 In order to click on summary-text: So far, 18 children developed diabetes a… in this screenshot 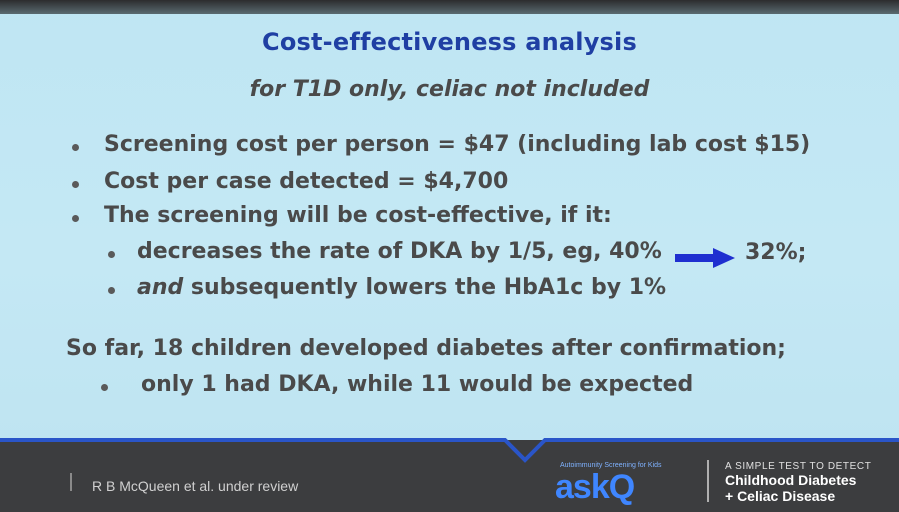, I will do `click(426, 348)`.